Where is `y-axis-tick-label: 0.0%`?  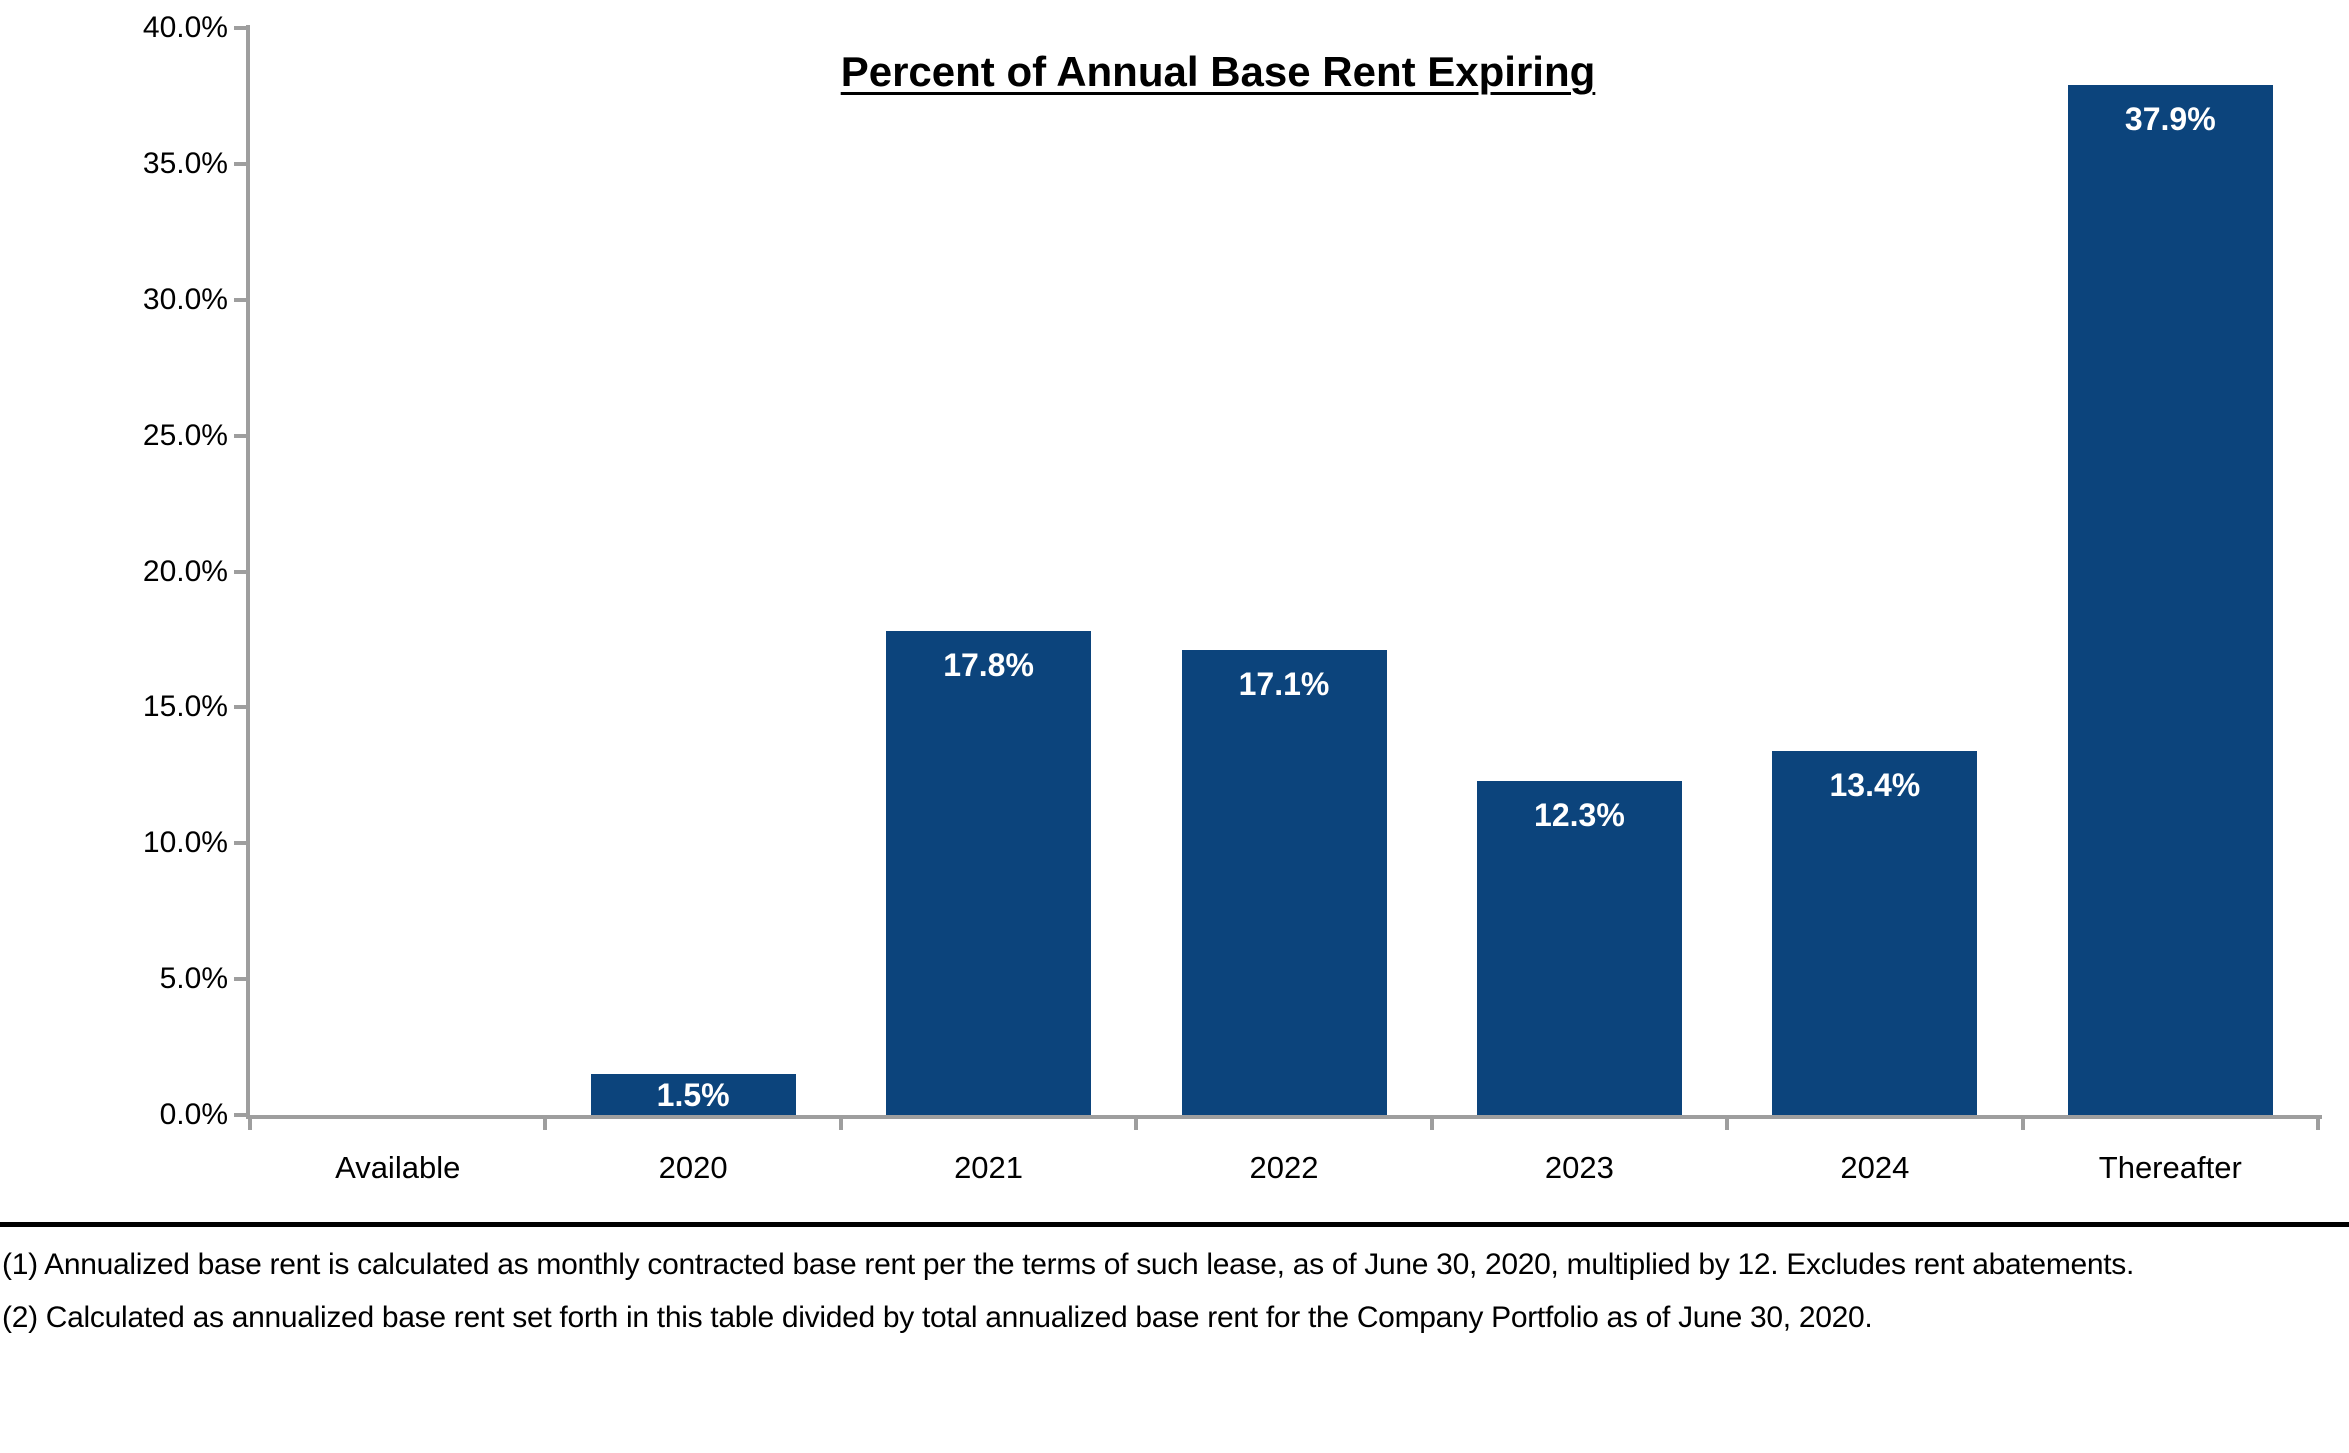
y-axis-tick-label: 0.0% is located at coordinates (193, 1114).